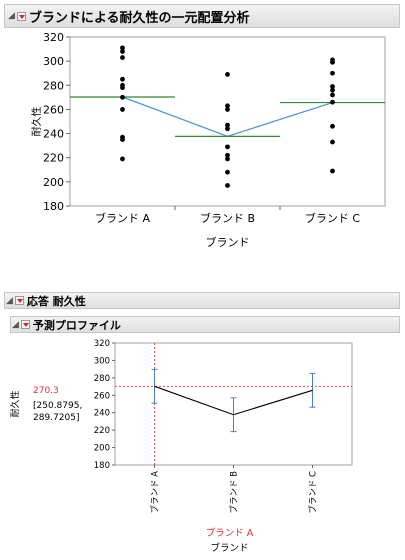 Image resolution: width=405 pixels, height=560 pixels. Describe the element at coordinates (56, 301) in the screenshot. I see `response-title: 応答 耐久性` at that location.